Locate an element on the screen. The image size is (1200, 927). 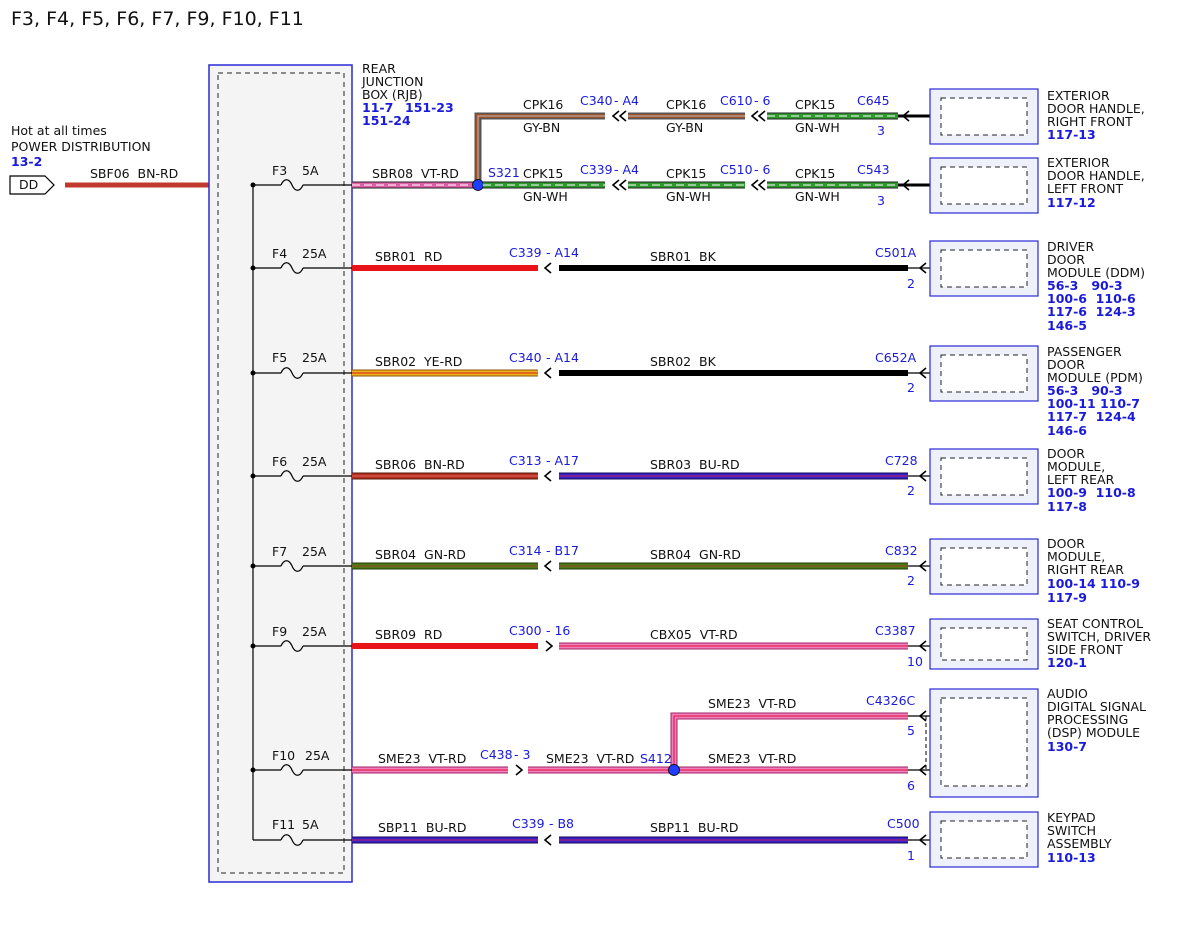
component-door-module-lr: DOOR MODULE, LEFT REAR 100-9 110-8 117-8 is located at coordinates (1032, 480).